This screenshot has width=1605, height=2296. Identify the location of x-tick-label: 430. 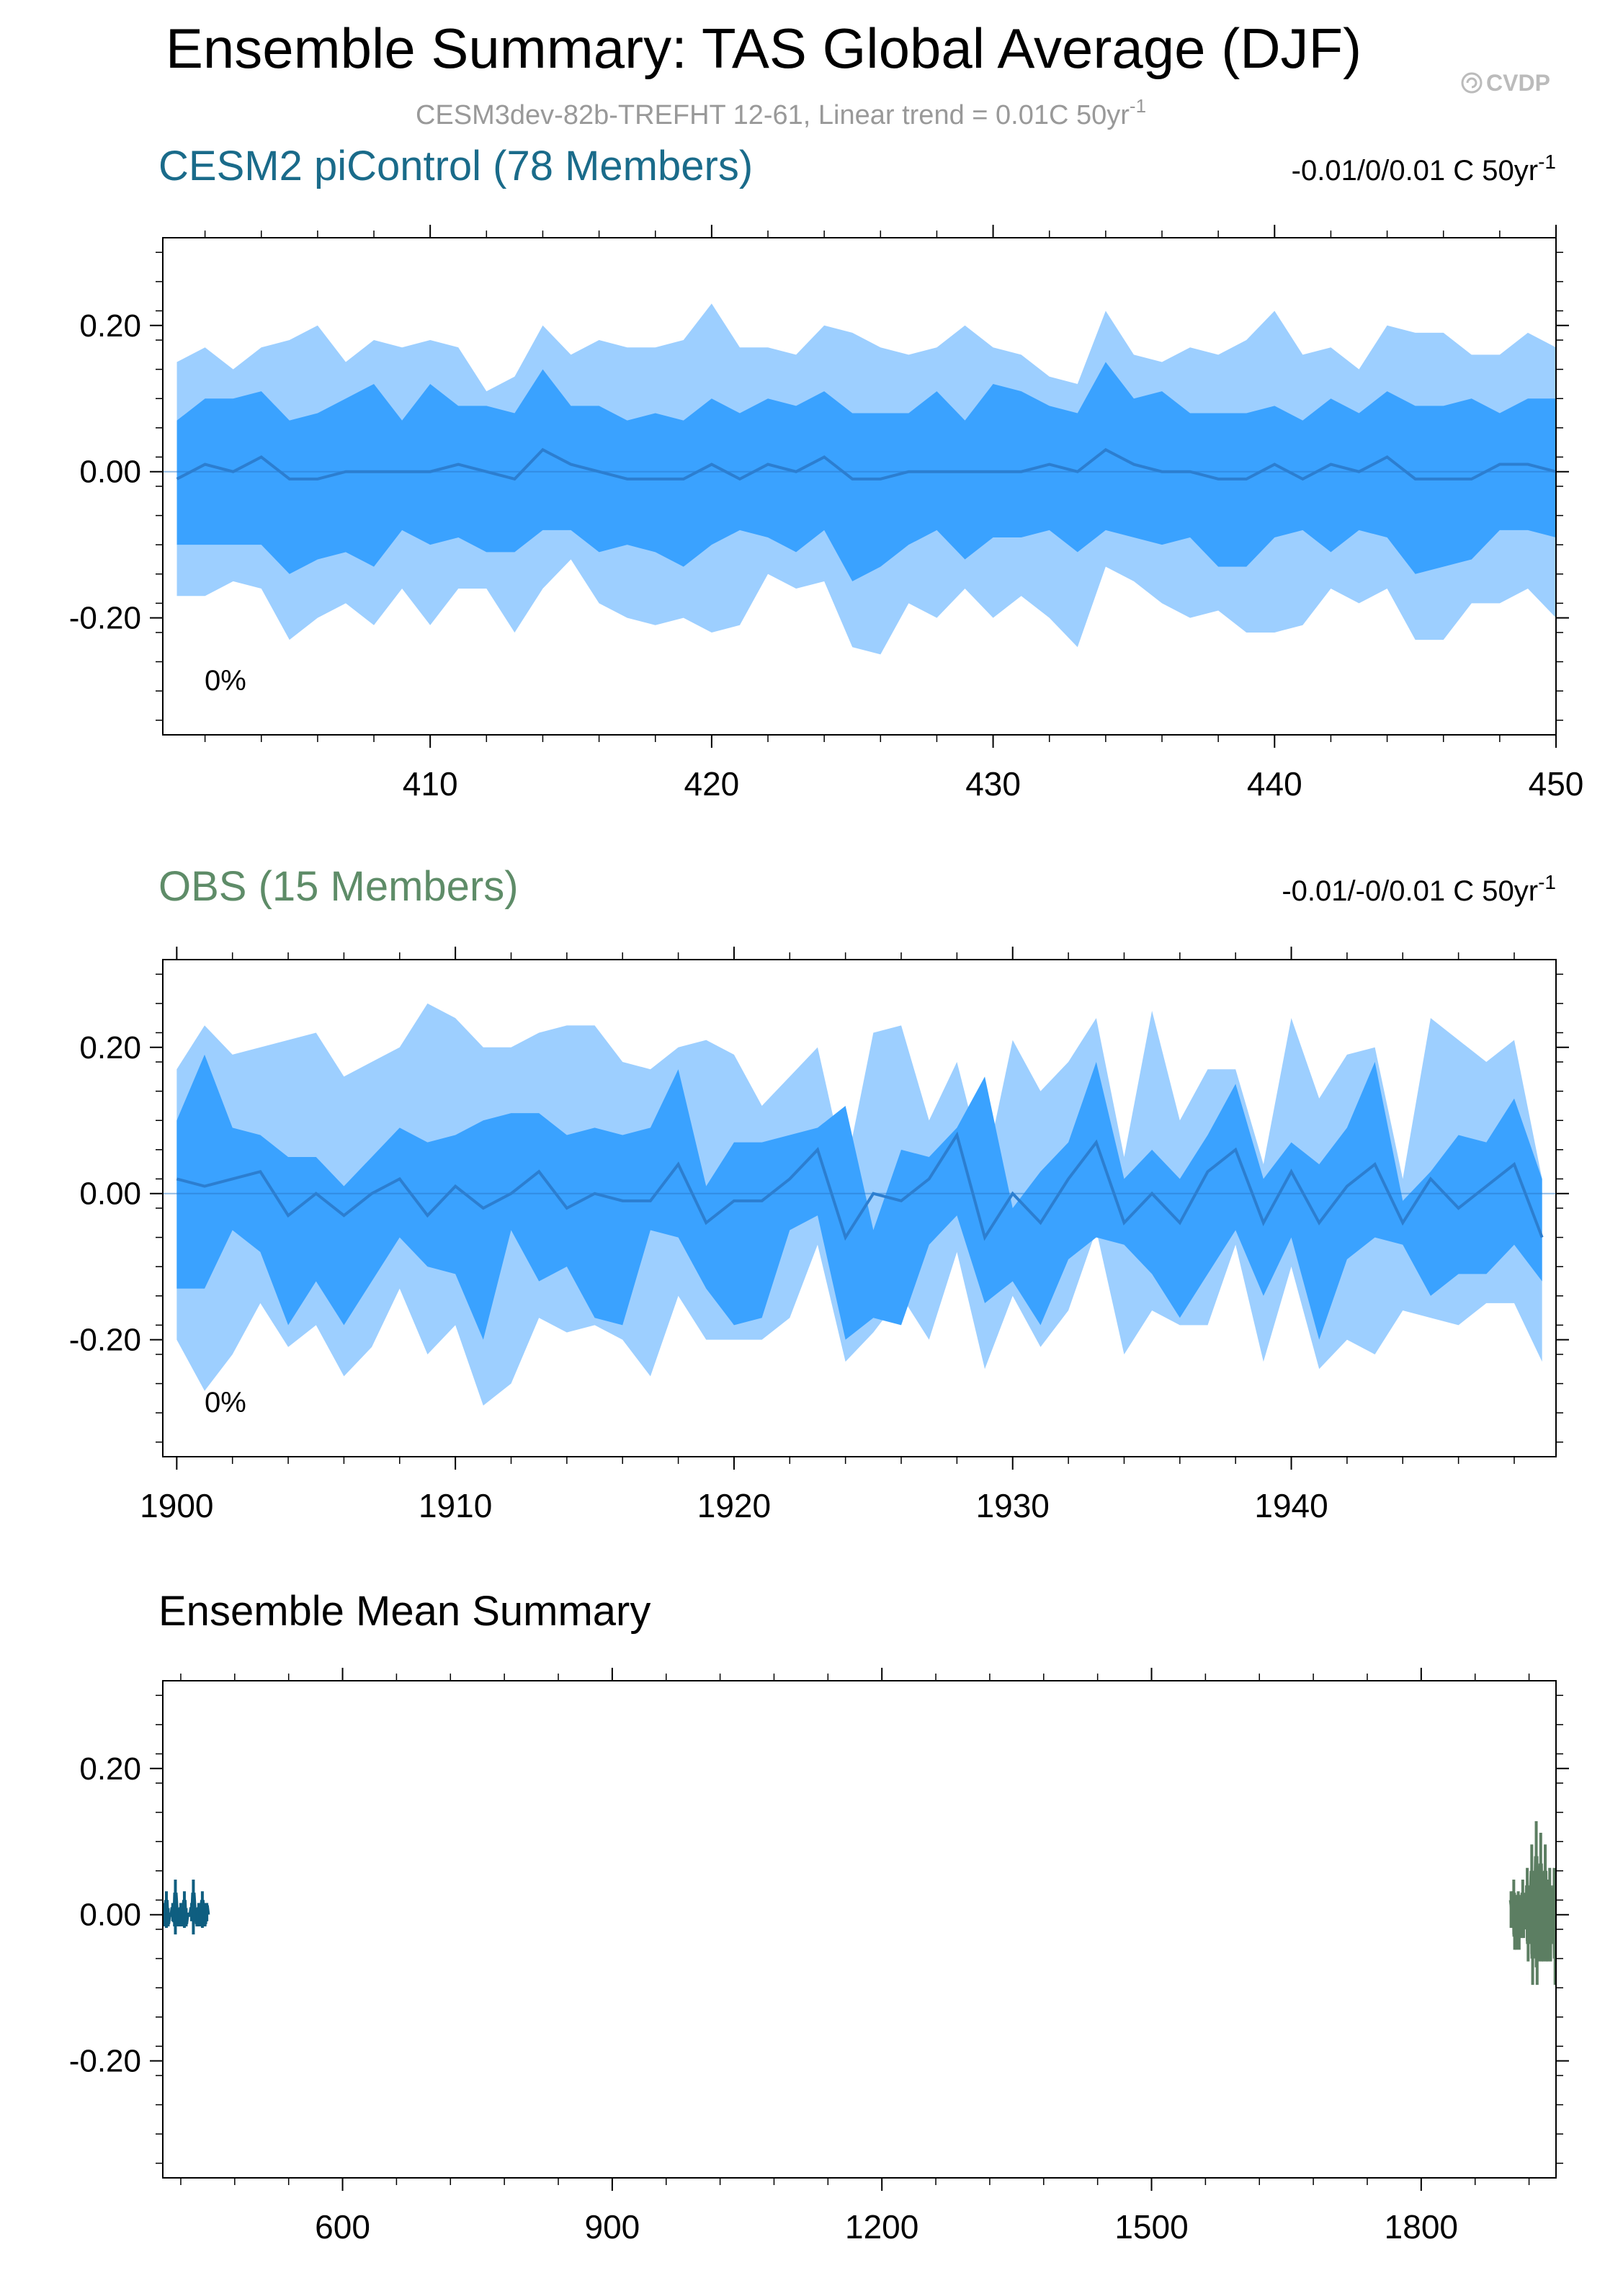
(993, 784).